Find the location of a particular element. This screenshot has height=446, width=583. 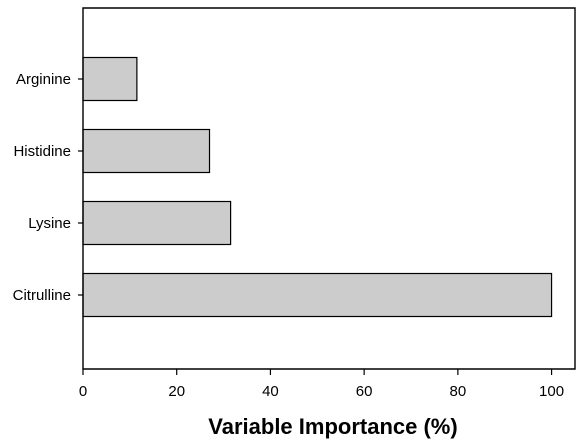

bar-arginine is located at coordinates (110, 79).